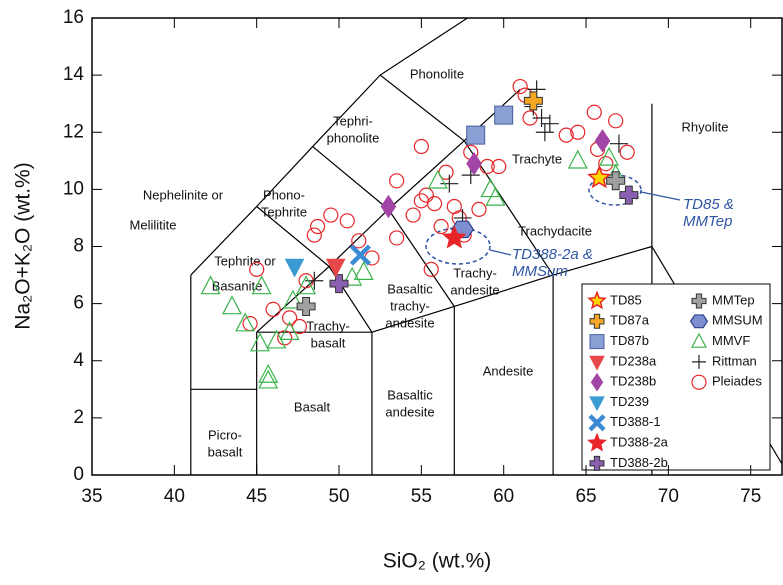  Describe the element at coordinates (284, 194) in the screenshot. I see `field-label: Phono-` at that location.